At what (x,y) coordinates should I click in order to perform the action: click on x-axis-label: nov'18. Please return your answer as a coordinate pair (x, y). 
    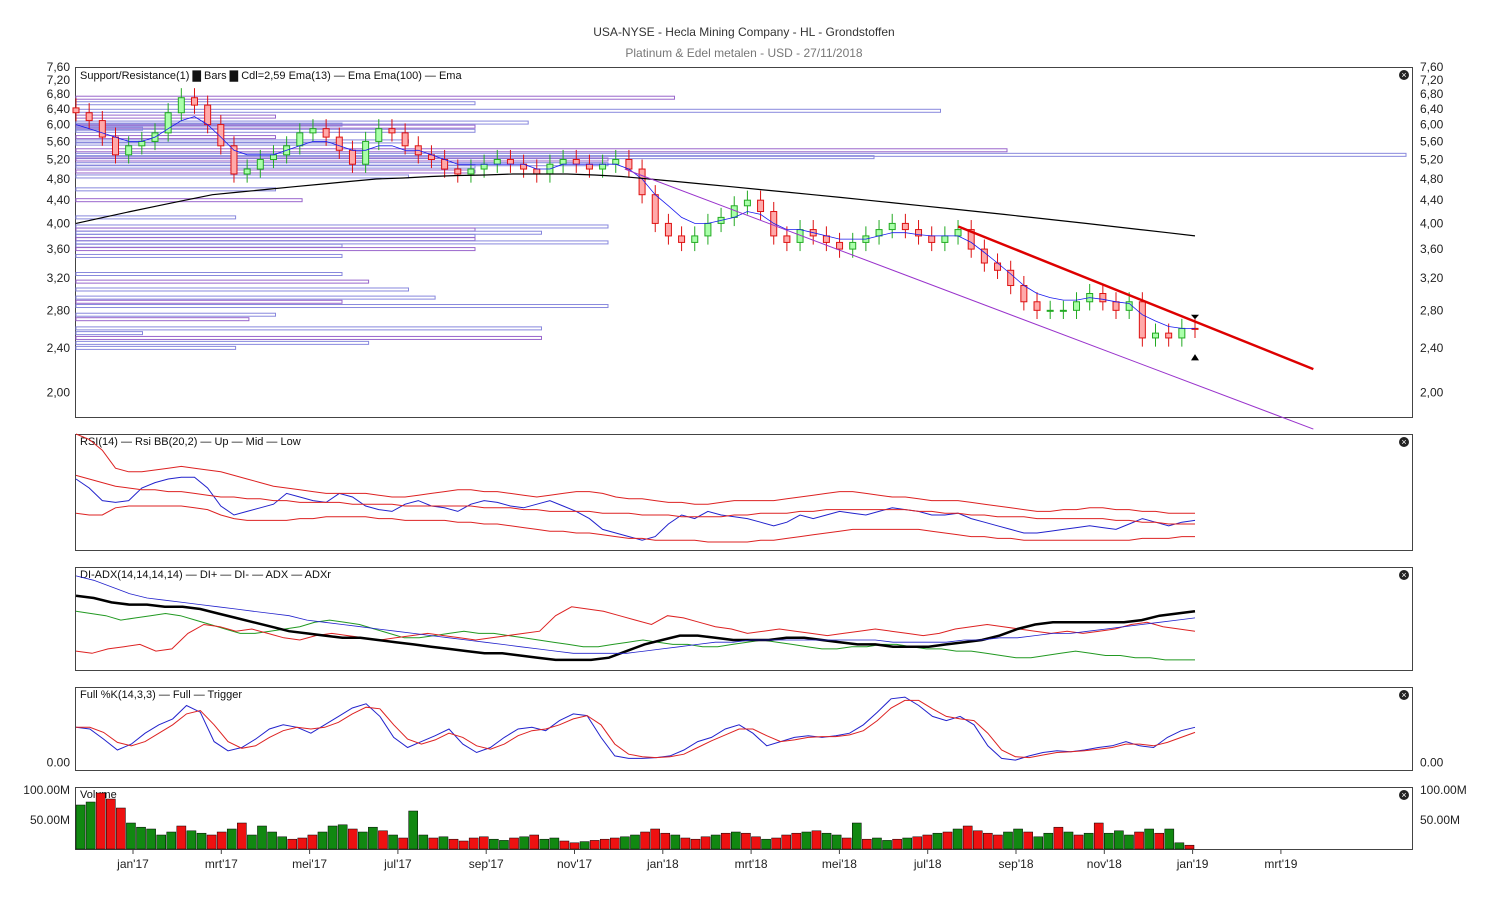
    Looking at the image, I should click on (1104, 864).